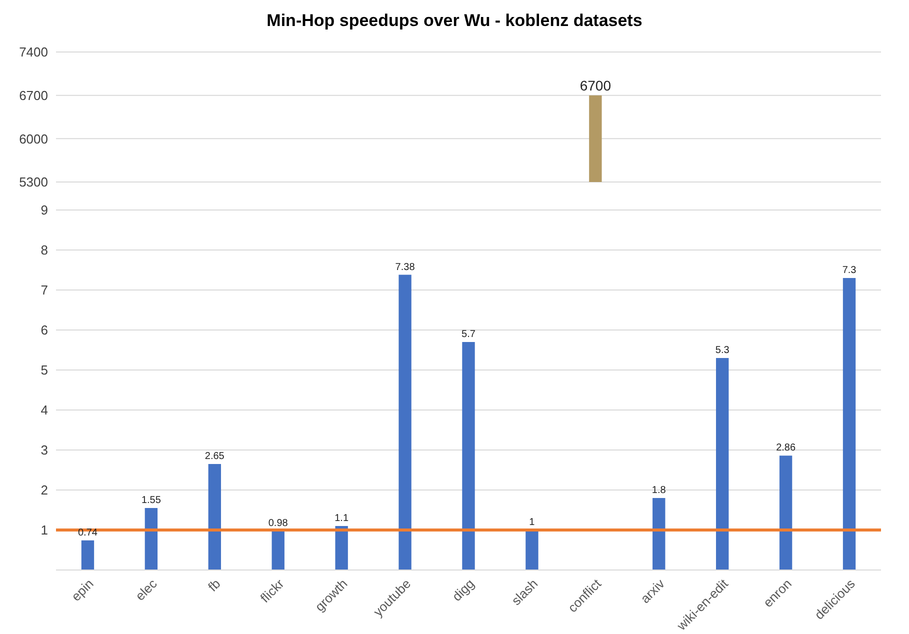 Image resolution: width=909 pixels, height=634 pixels. I want to click on data-label: 6700, so click(596, 85).